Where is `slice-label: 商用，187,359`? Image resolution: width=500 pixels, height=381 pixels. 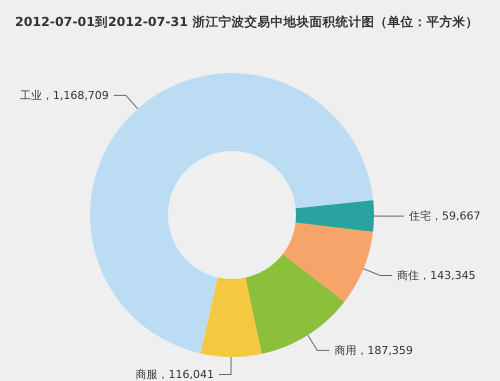 slice-label: 商用，187,359 is located at coordinates (373, 350).